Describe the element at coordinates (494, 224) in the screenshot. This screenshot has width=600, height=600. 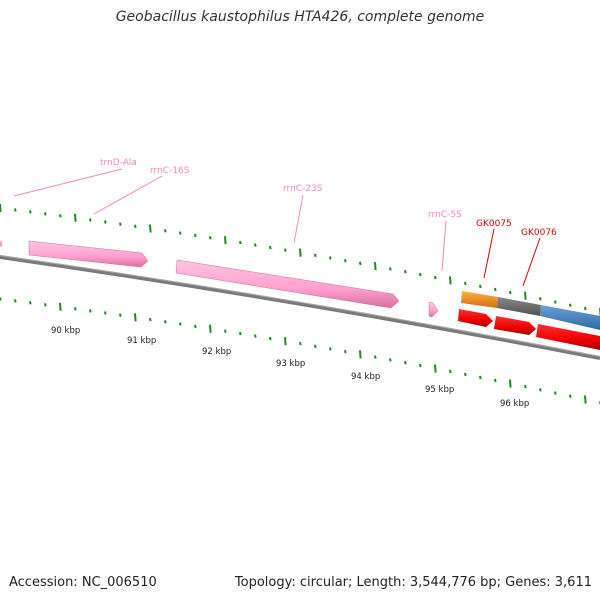
I see `label-GK0075: GK0075` at that location.